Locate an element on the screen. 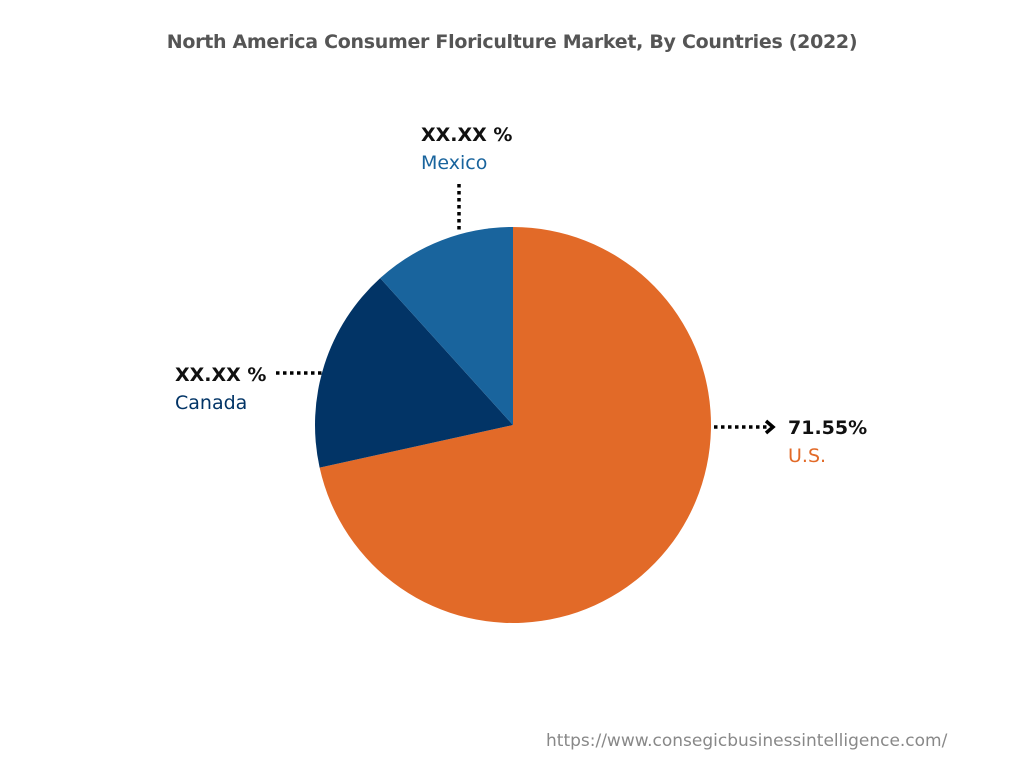 This screenshot has height=768, width=1024. name-canada: Canada is located at coordinates (211, 403).